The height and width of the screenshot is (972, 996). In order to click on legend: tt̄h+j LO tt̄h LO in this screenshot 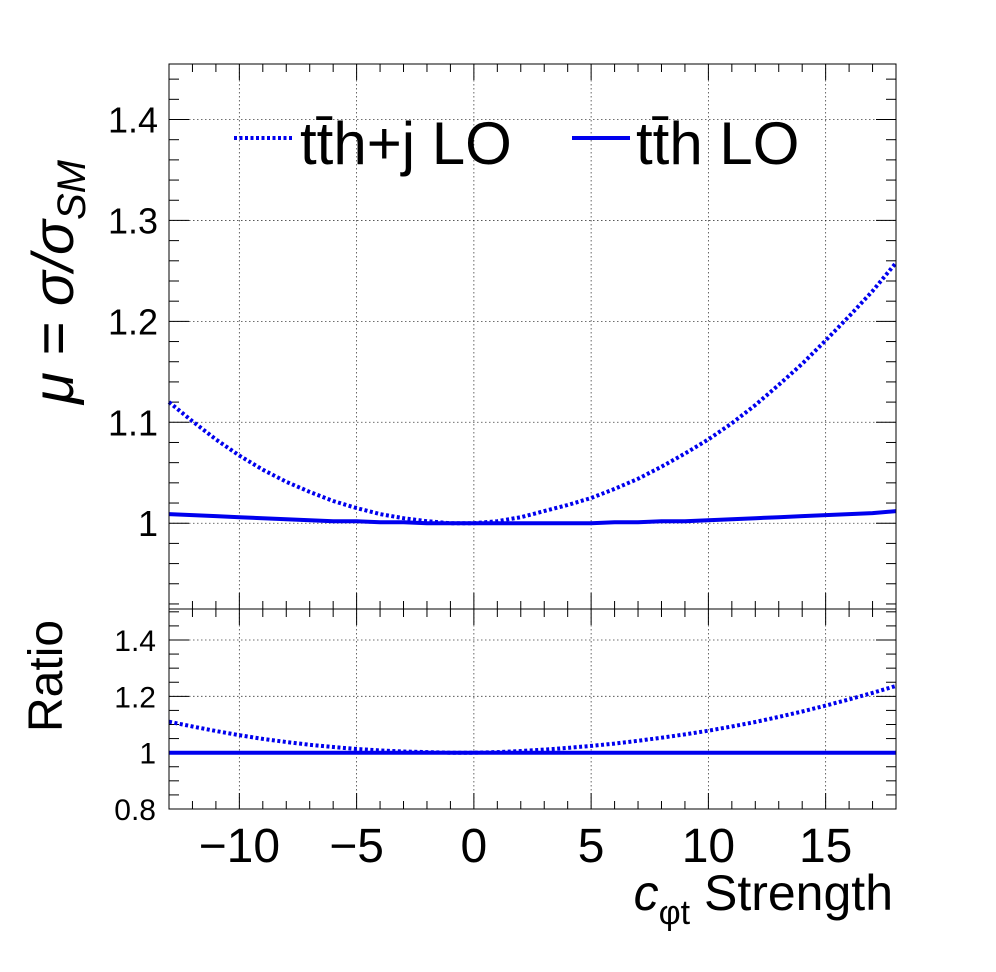, I will do `click(516, 143)`.